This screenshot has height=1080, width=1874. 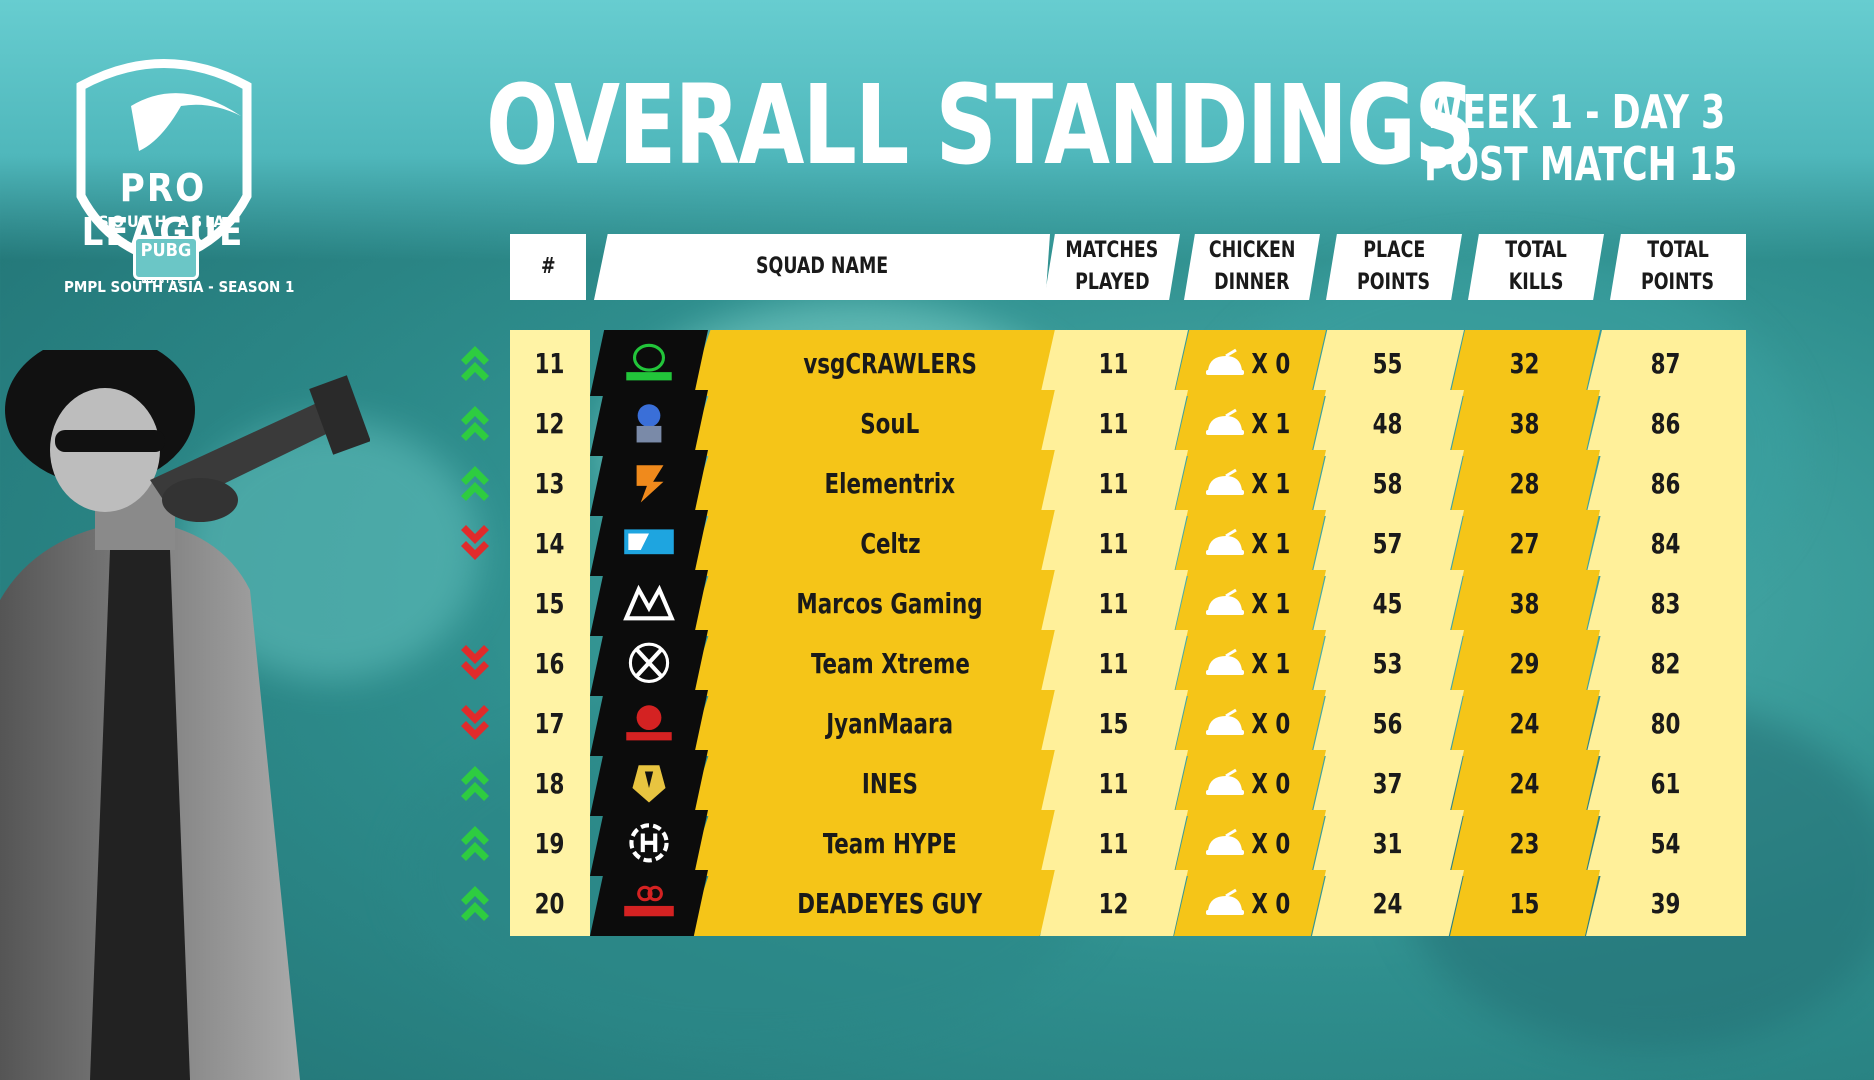 I want to click on post-match-label: POST MATCH 15, so click(x=1581, y=164).